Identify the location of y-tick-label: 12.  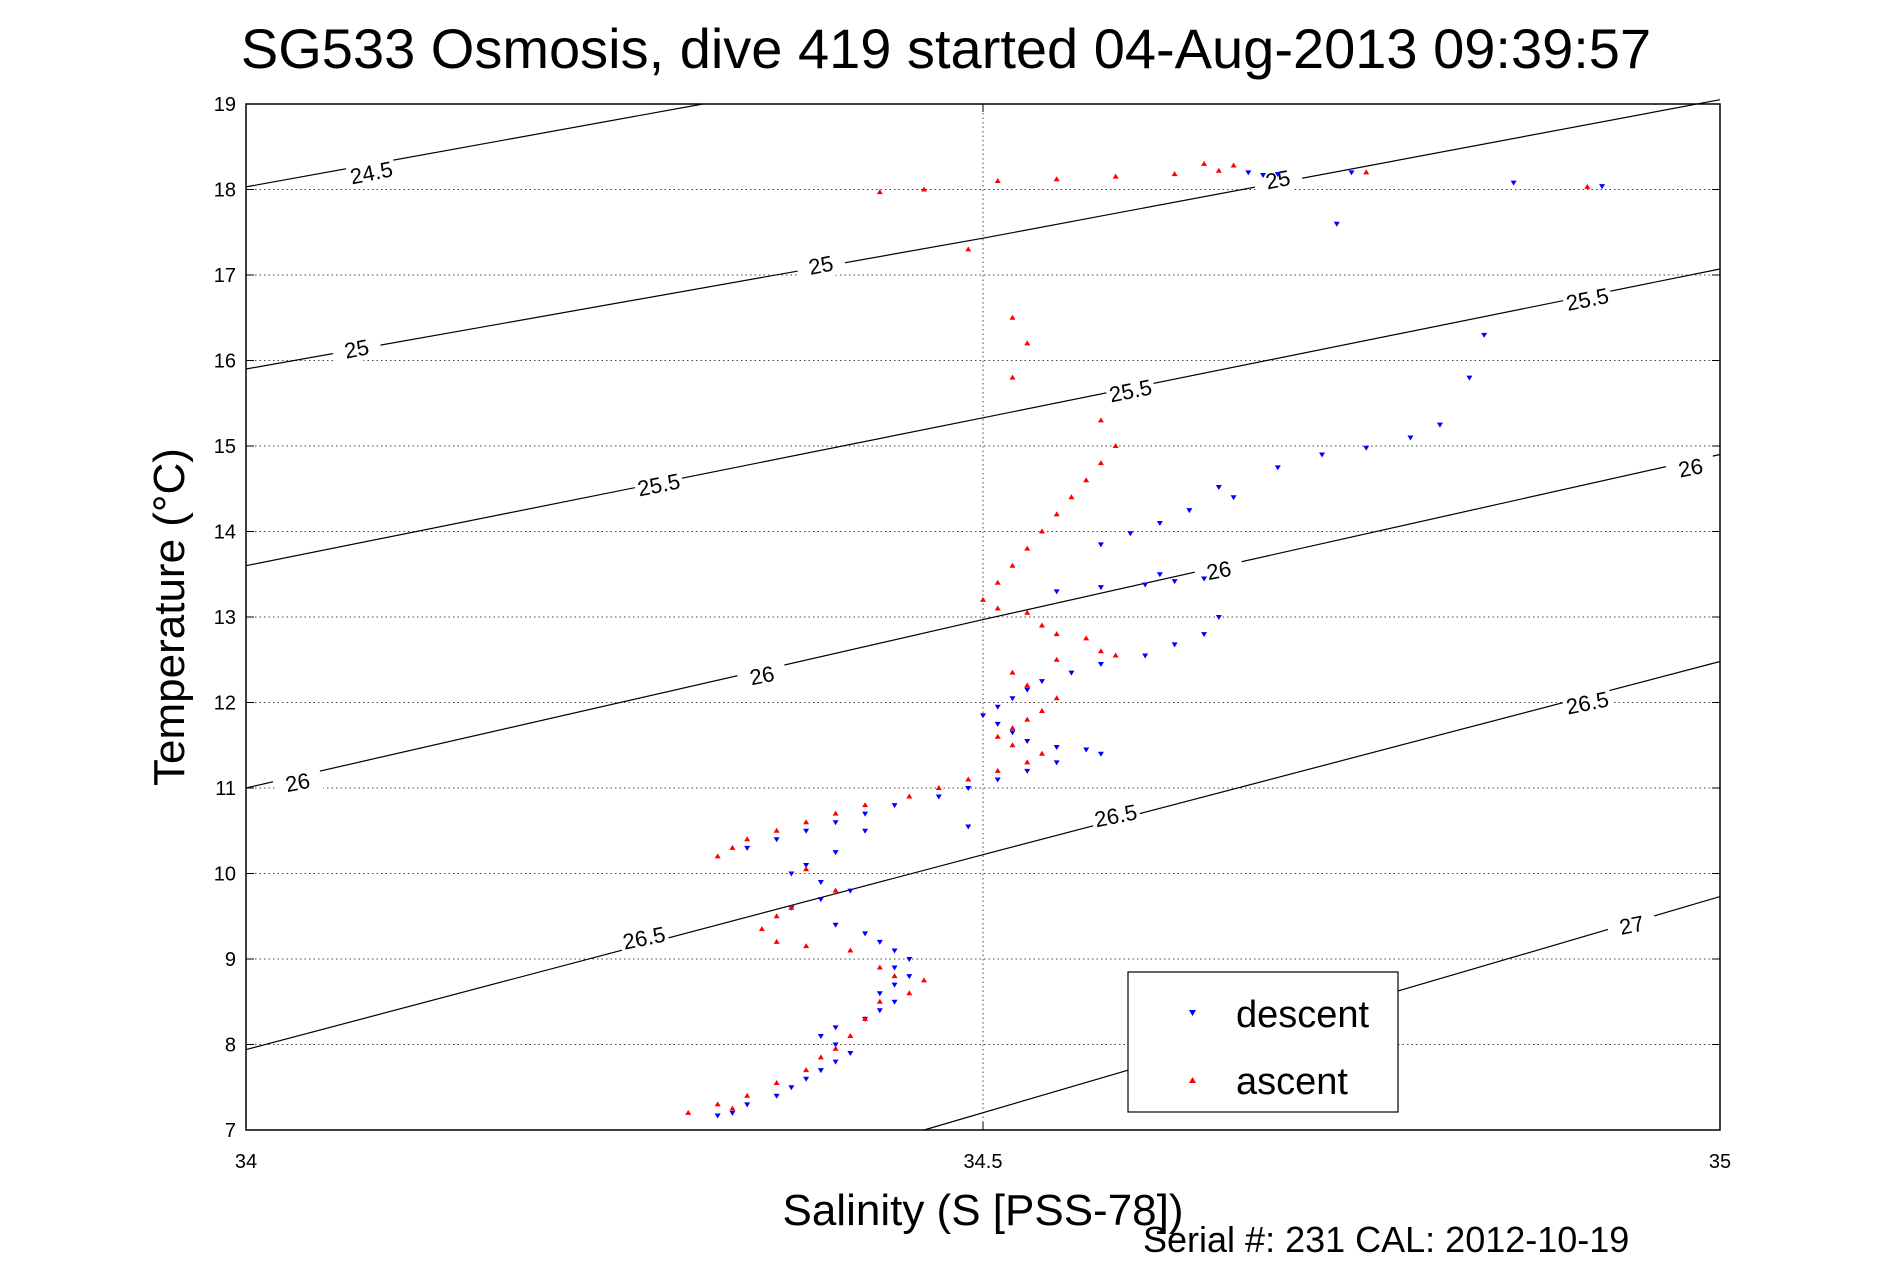
(225, 704).